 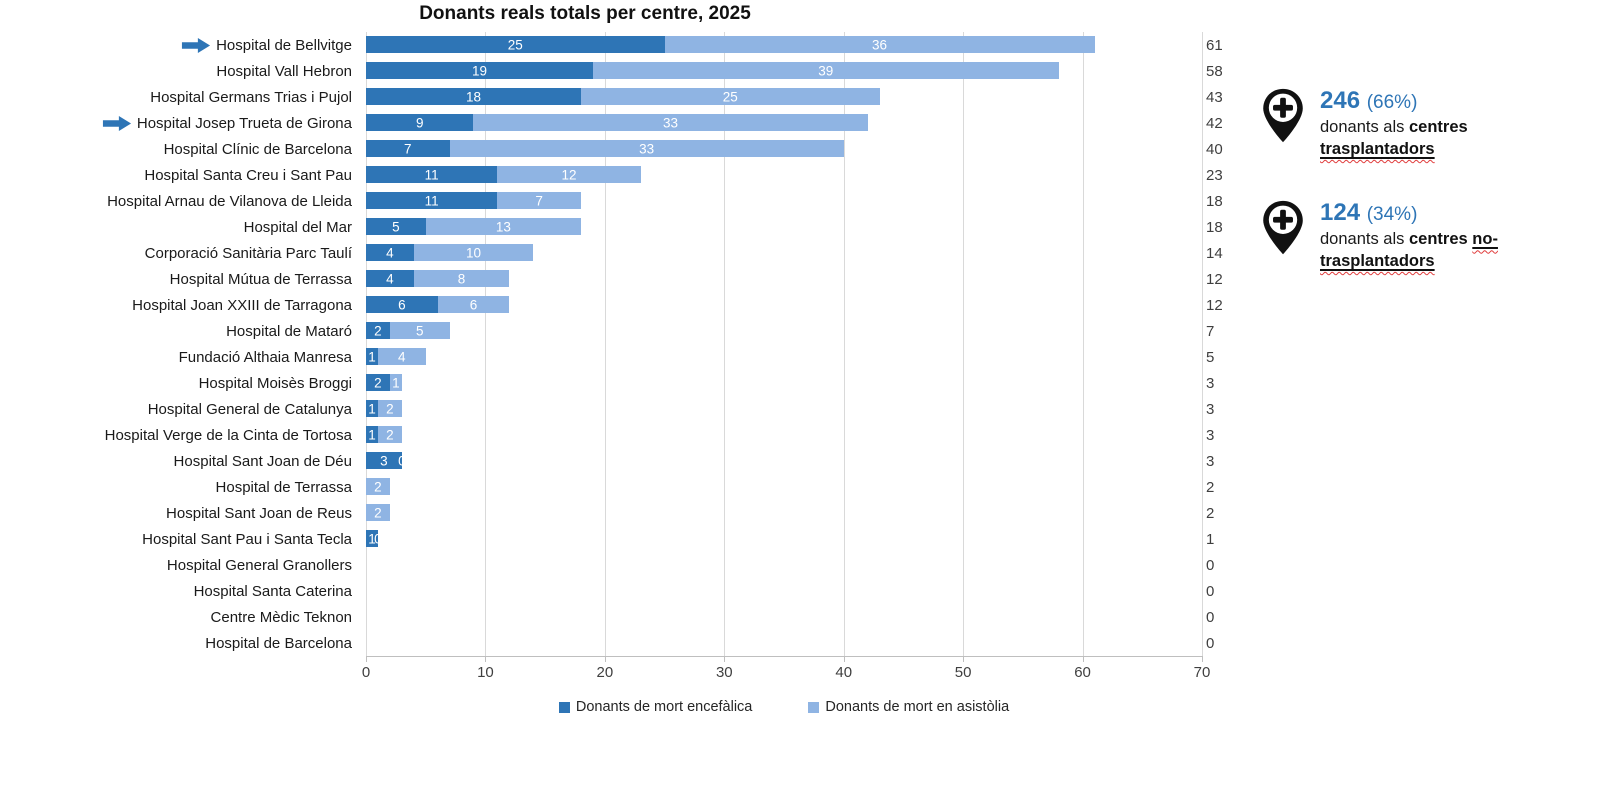 I want to click on bar-segment-encefalica: 18, so click(x=473, y=96).